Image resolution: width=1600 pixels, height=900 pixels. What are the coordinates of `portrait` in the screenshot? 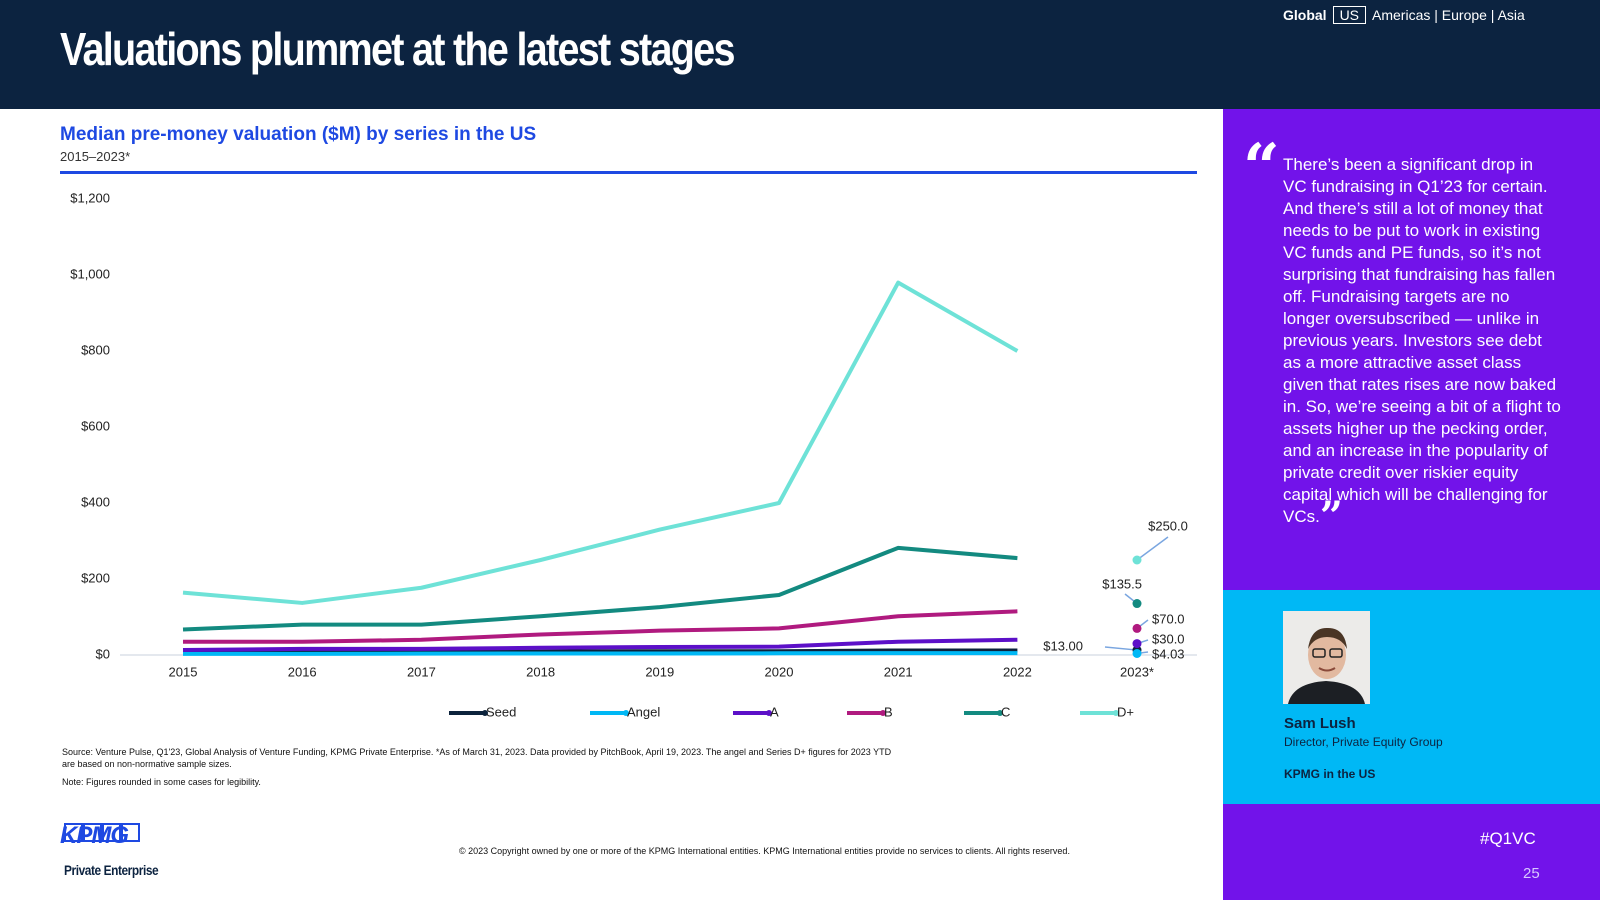 It's located at (1326, 657).